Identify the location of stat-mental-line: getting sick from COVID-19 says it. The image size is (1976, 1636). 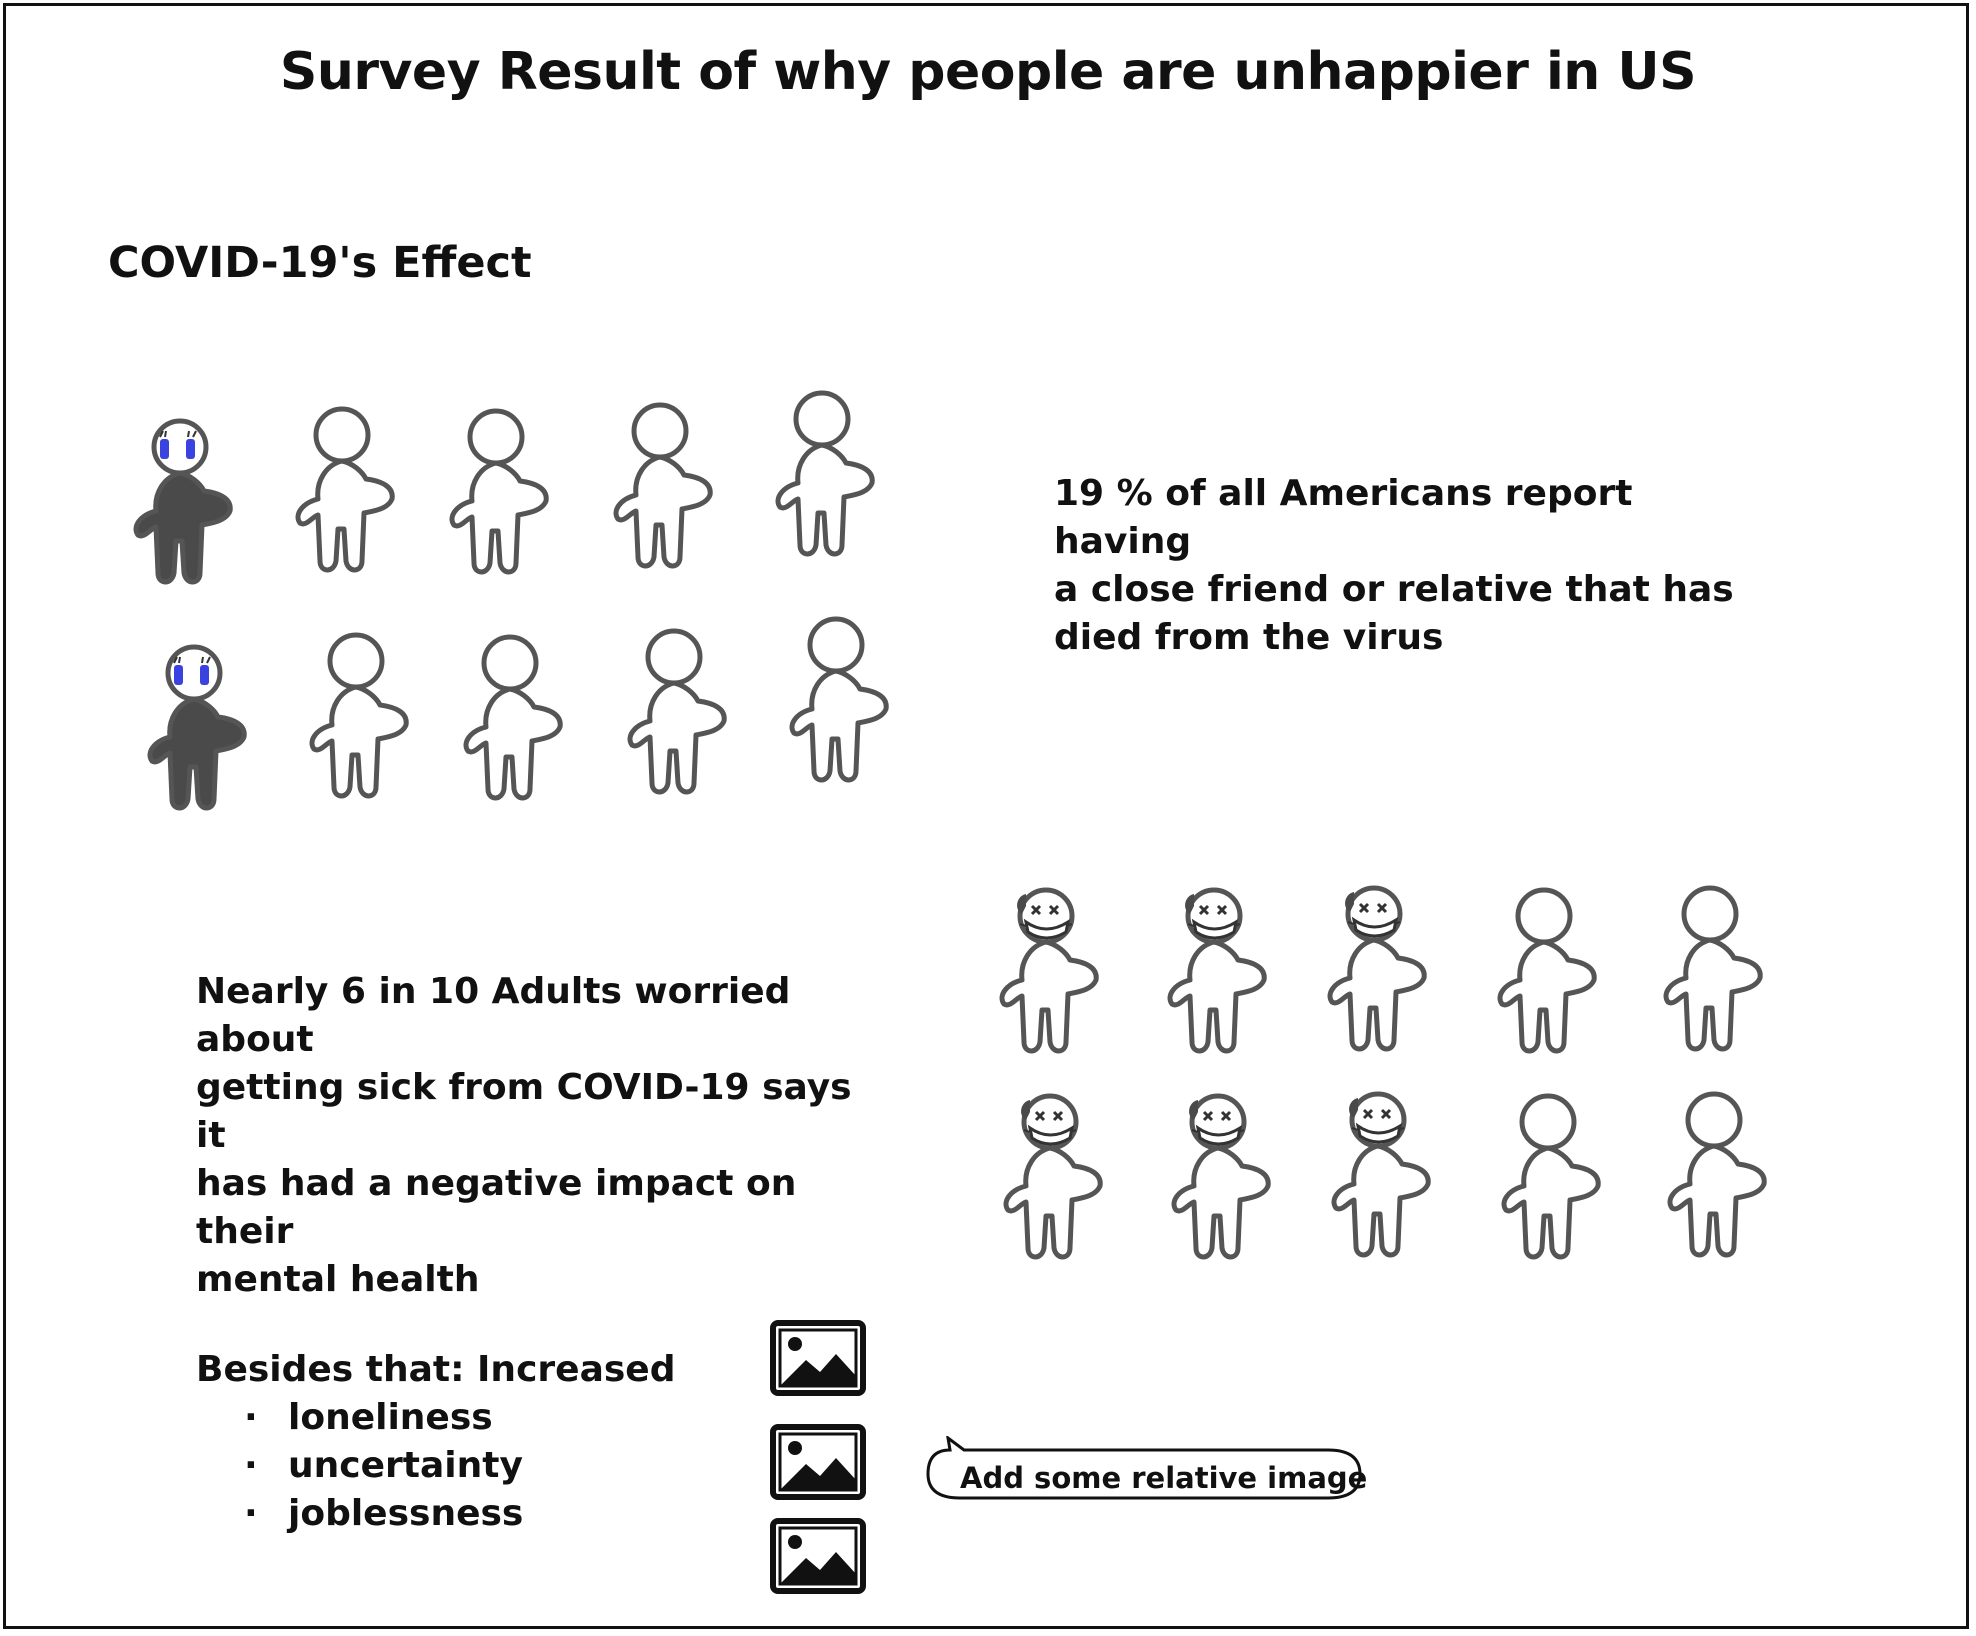
(524, 1111).